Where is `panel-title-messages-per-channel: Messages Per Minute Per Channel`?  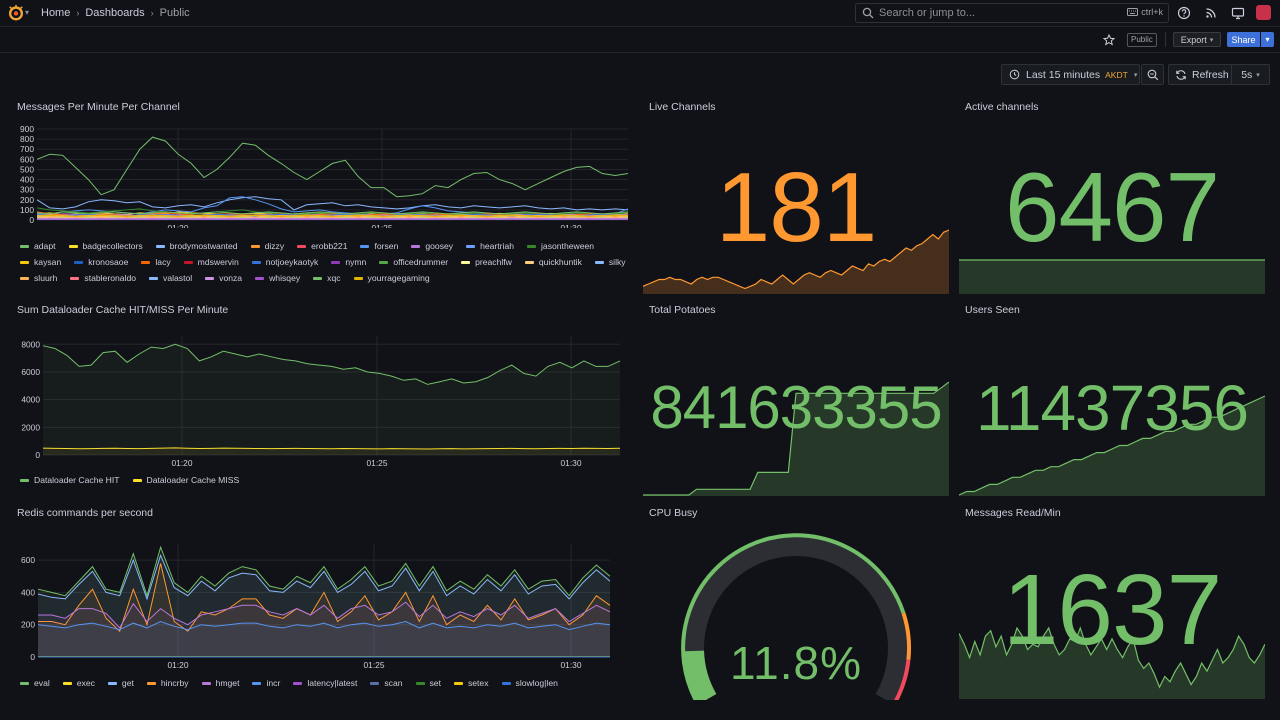
panel-title-messages-per-channel: Messages Per Minute Per Channel is located at coordinates (98, 107).